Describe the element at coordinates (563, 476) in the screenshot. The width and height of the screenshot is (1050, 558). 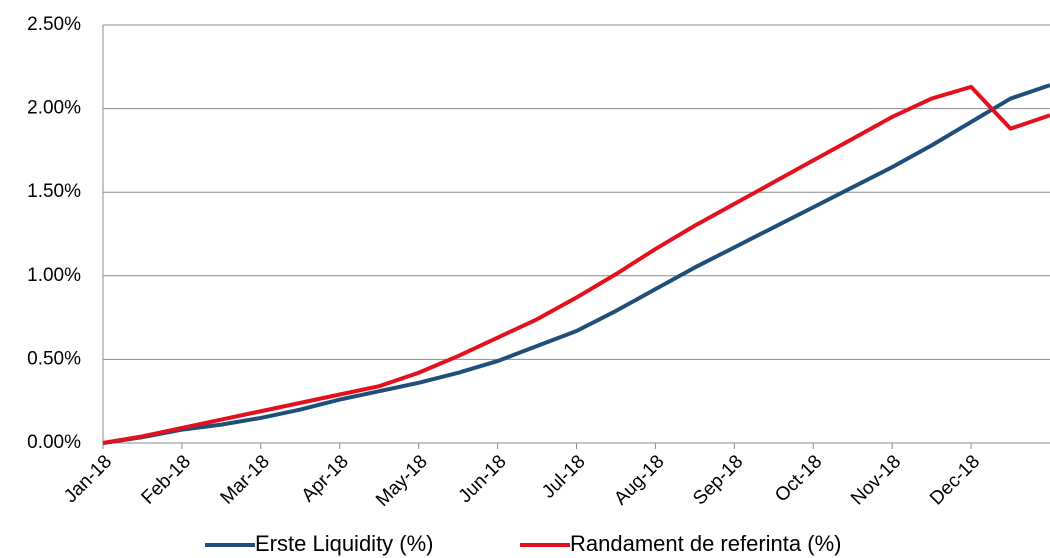
I see `x-tick-label: Jul-18` at that location.